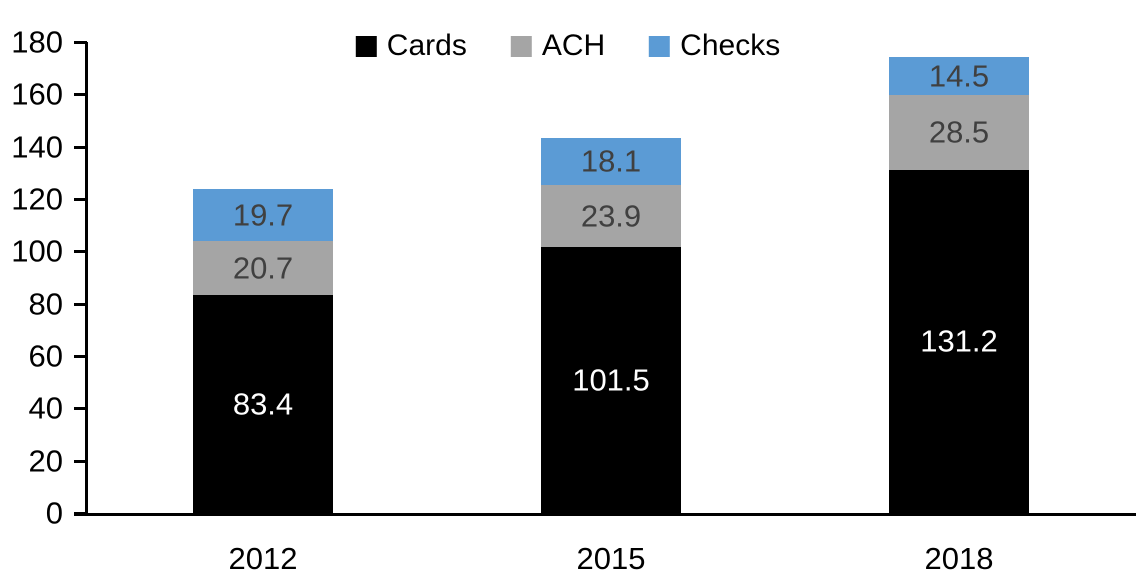 The image size is (1136, 588). I want to click on y-axis-tick-label: 60, so click(45, 356).